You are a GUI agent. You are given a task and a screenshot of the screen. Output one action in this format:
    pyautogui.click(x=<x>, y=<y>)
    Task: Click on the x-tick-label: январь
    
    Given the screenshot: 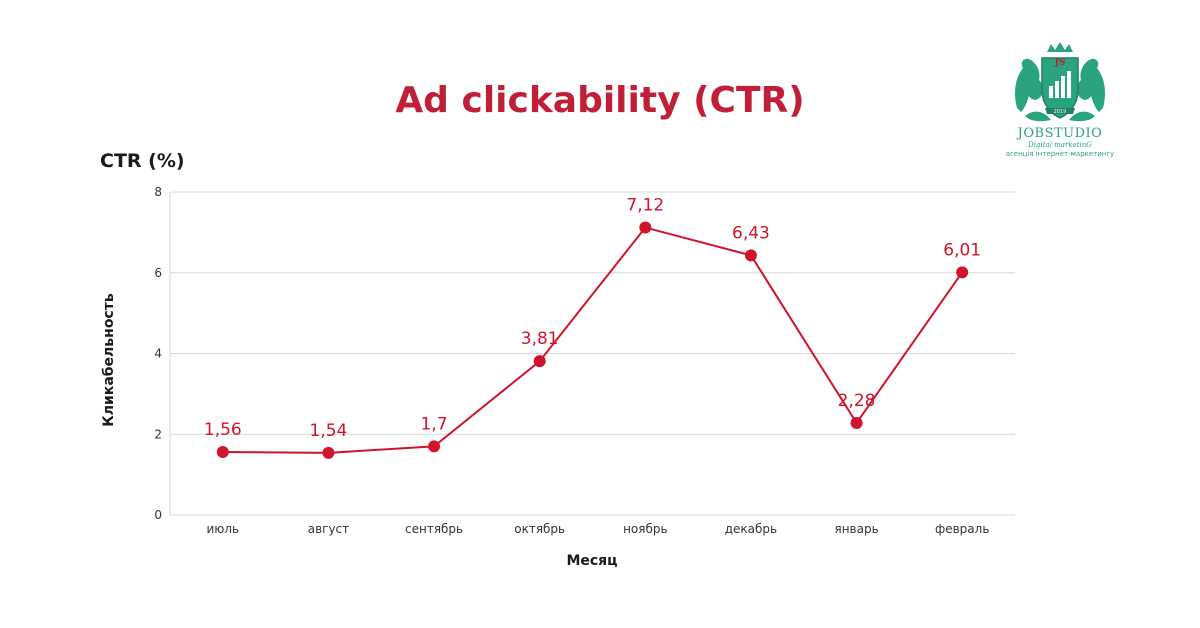 What is the action you would take?
    pyautogui.click(x=856, y=529)
    